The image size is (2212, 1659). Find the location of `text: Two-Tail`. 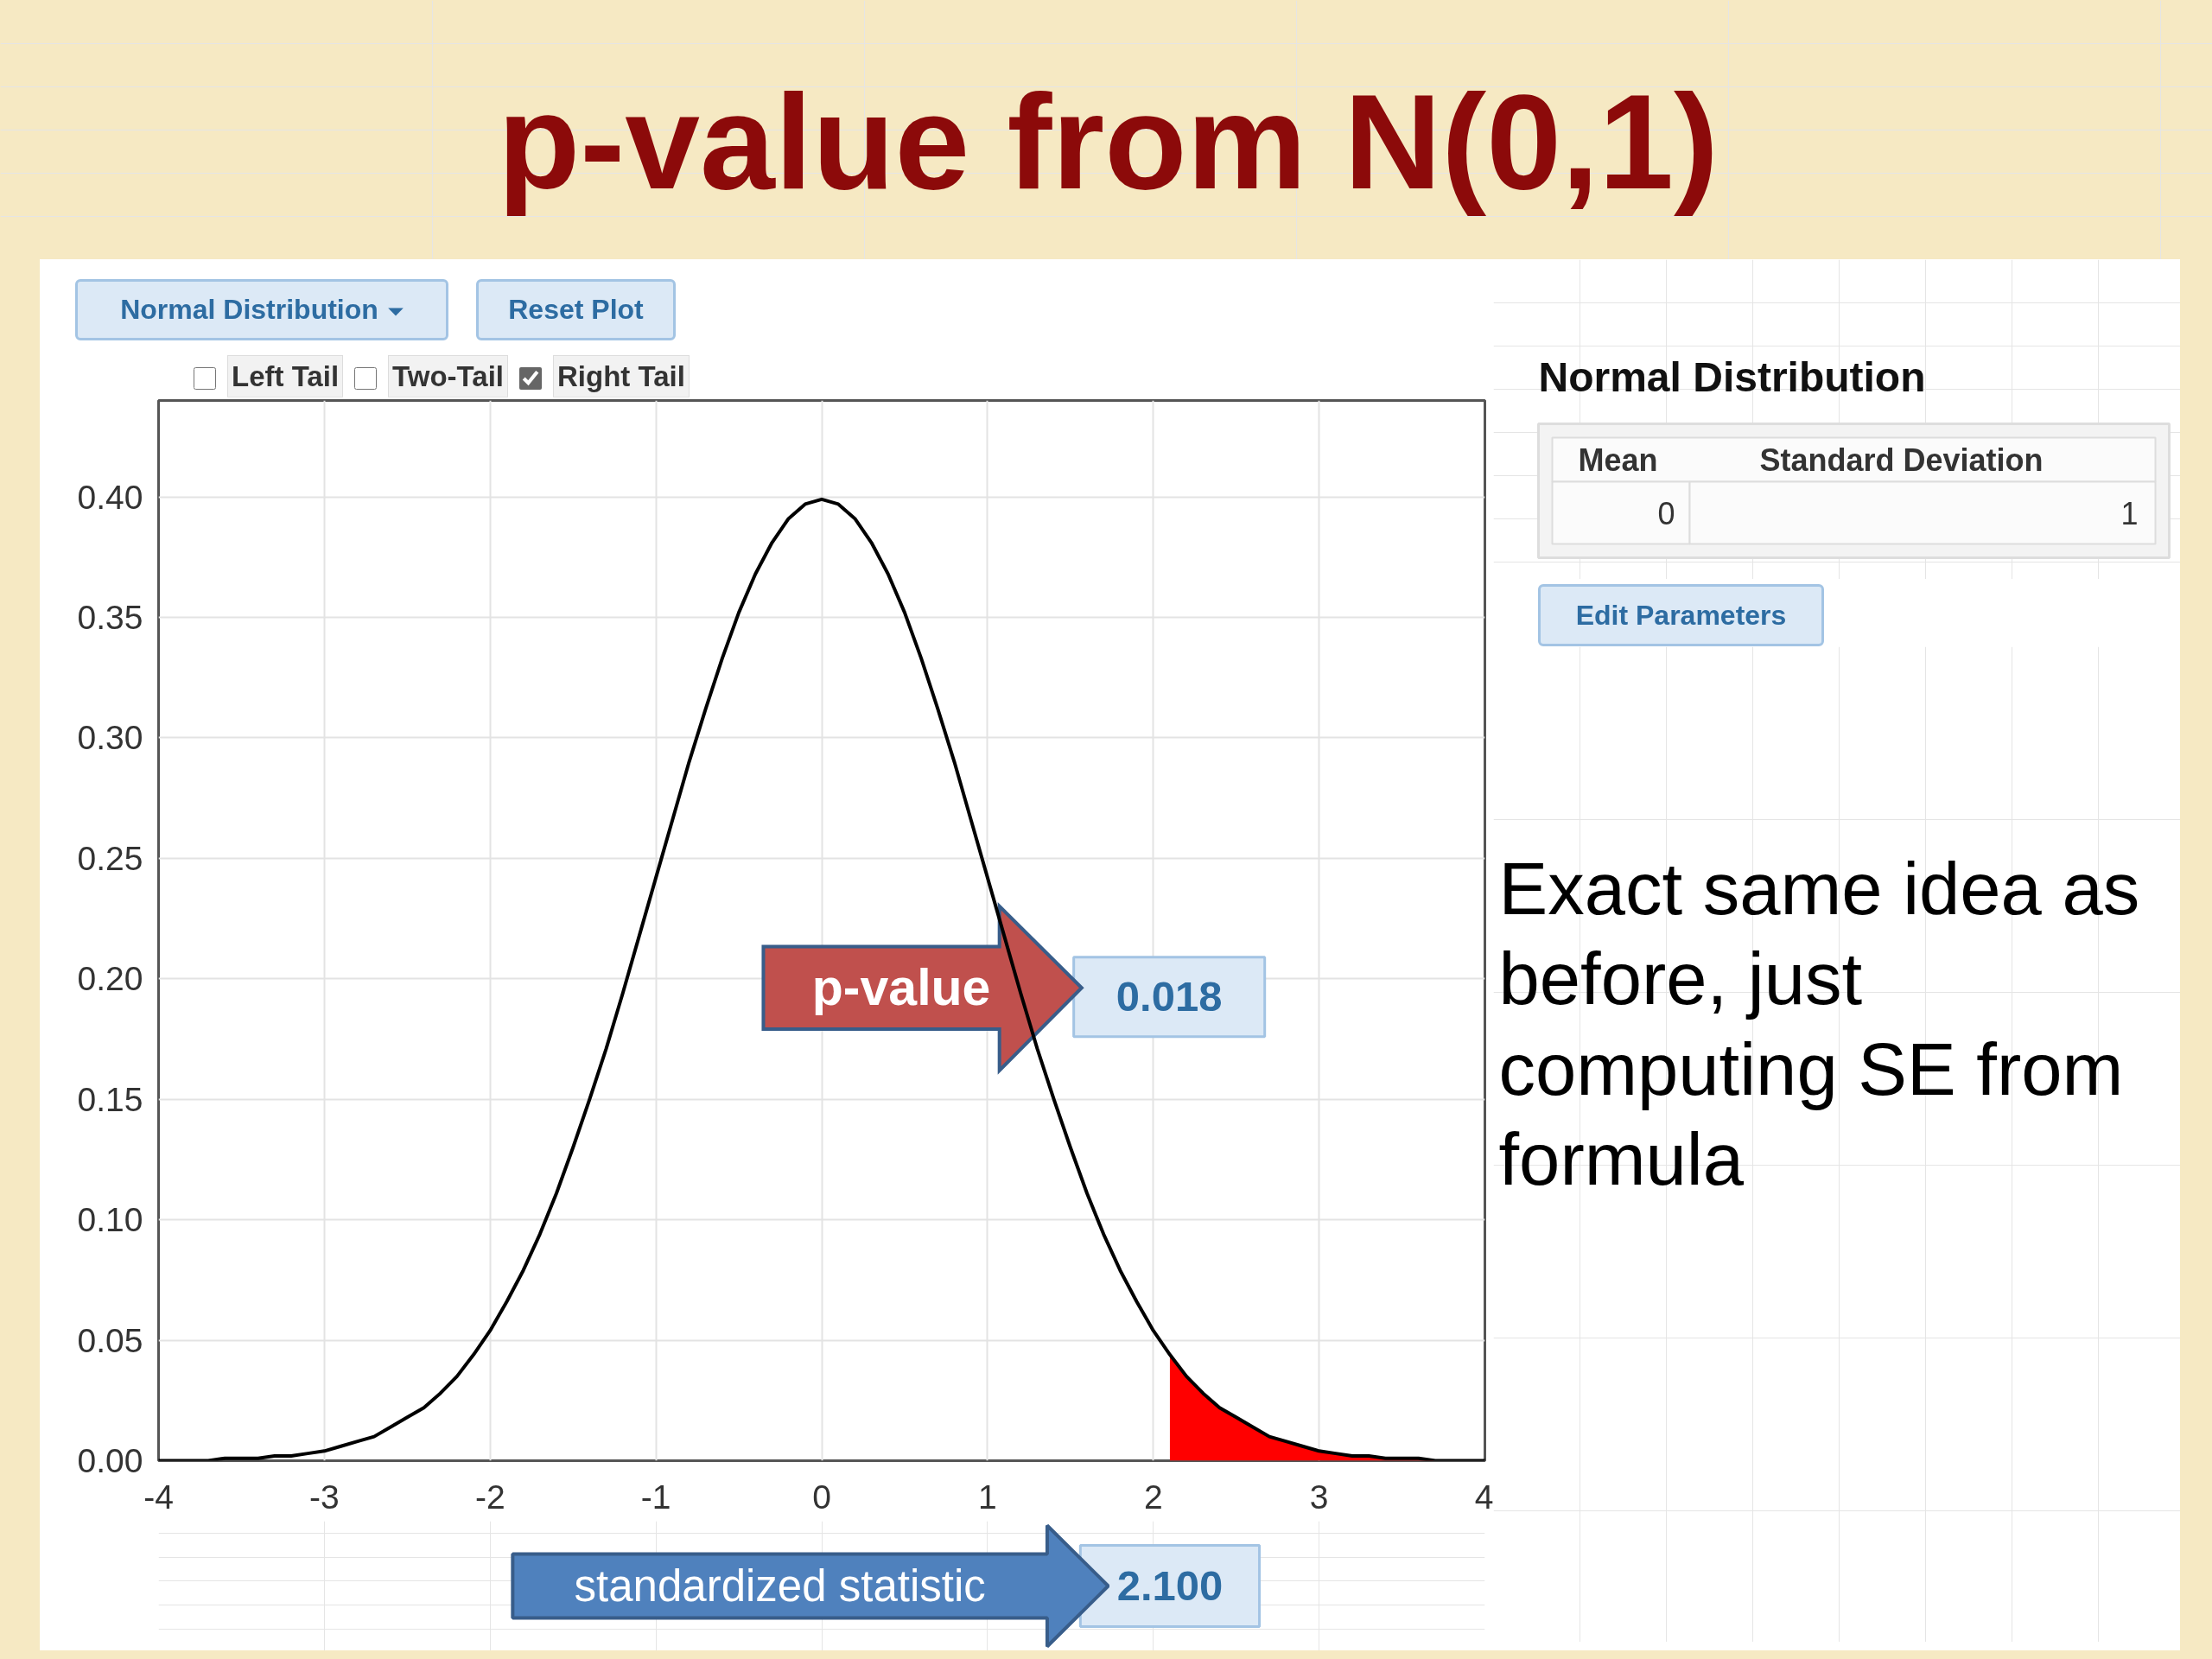

text: Two-Tail is located at coordinates (448, 376).